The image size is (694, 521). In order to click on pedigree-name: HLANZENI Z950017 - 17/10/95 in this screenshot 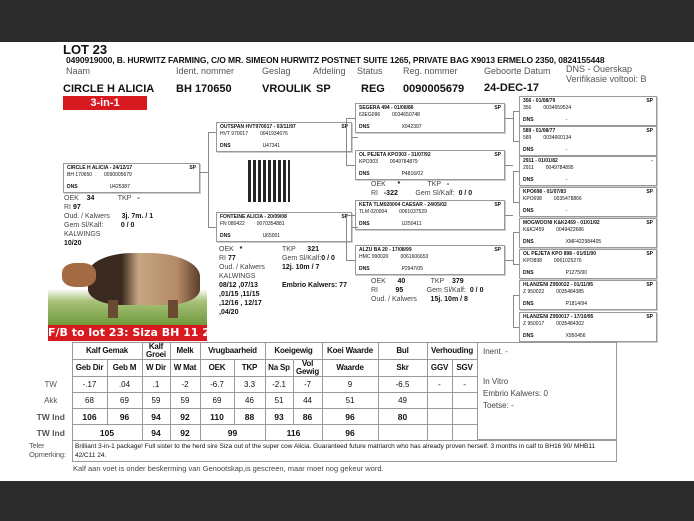, I will do `click(558, 317)`.